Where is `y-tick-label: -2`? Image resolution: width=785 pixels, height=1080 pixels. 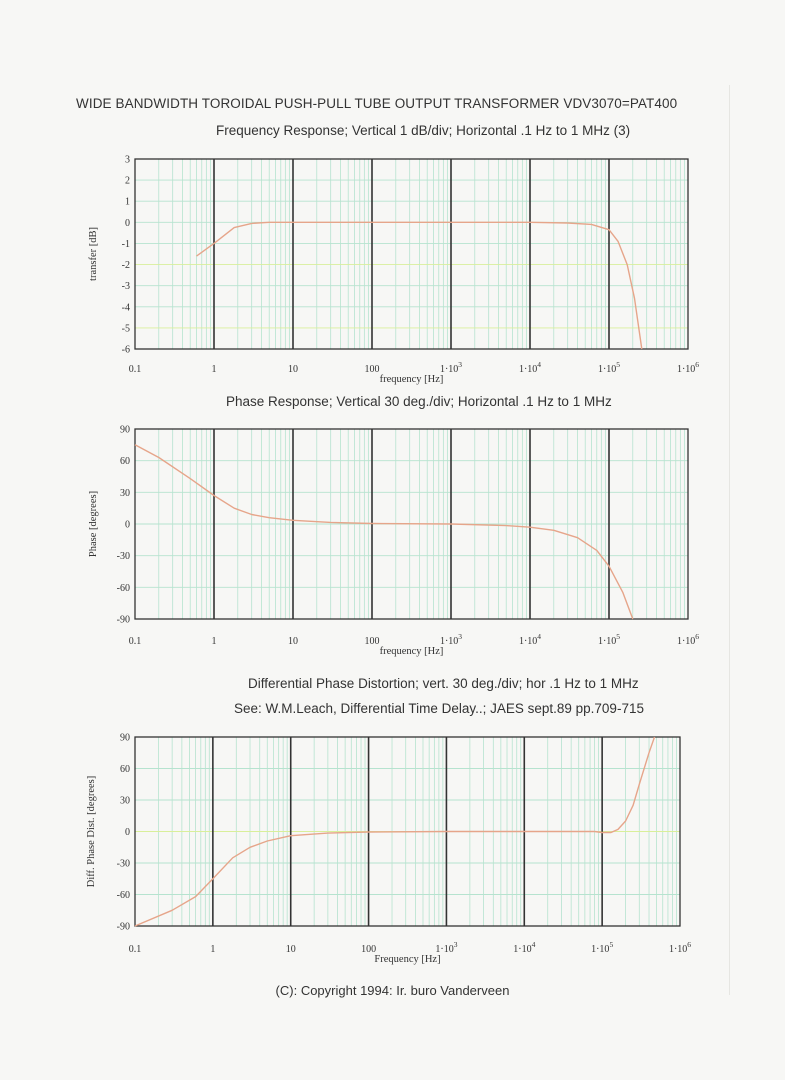
y-tick-label: -2 is located at coordinates (126, 265).